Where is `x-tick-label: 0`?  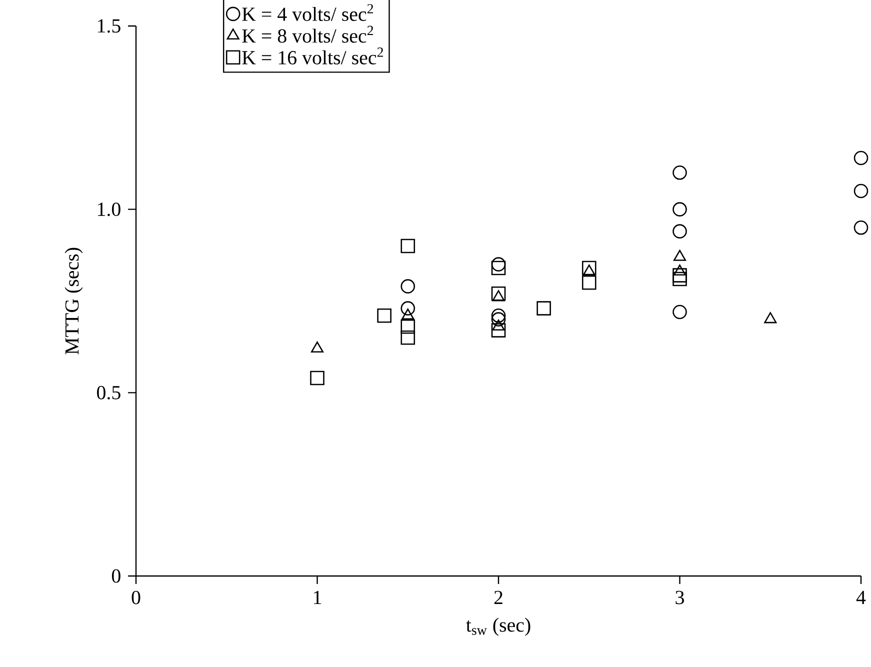
x-tick-label: 0 is located at coordinates (136, 597).